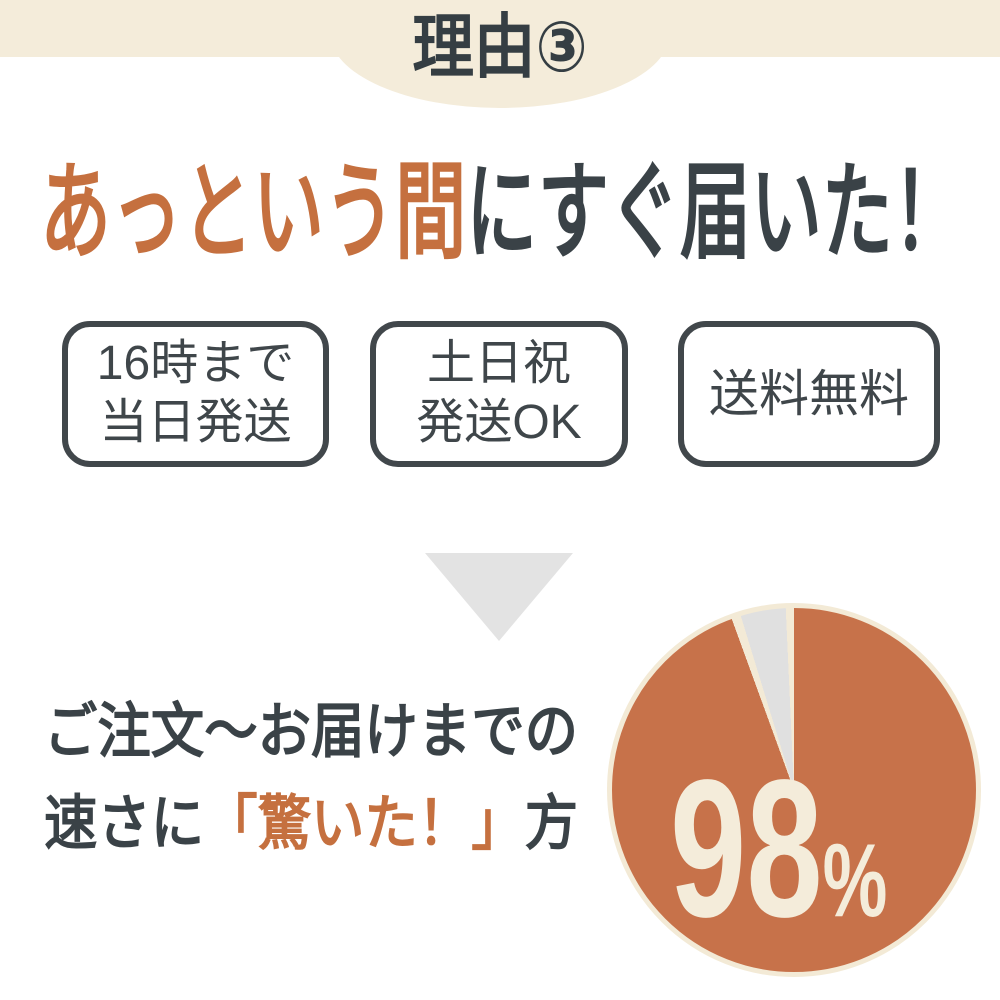  Describe the element at coordinates (499, 597) in the screenshot. I see `down-arrow-icon` at that location.